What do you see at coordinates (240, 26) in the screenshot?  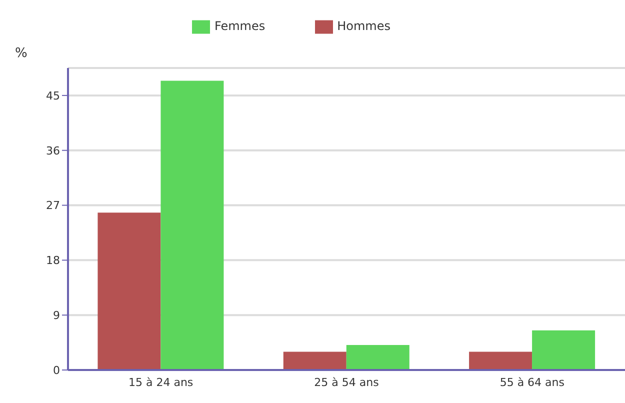 I see `legend-label: Femmes` at bounding box center [240, 26].